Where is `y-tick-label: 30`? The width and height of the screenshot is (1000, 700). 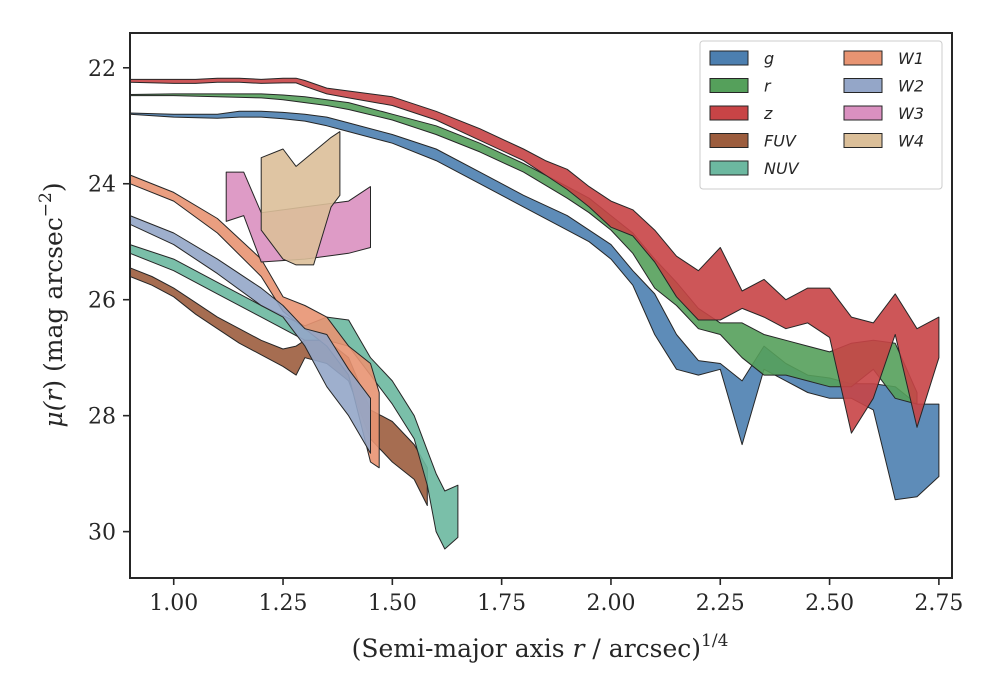 y-tick-label: 30 is located at coordinates (102, 533).